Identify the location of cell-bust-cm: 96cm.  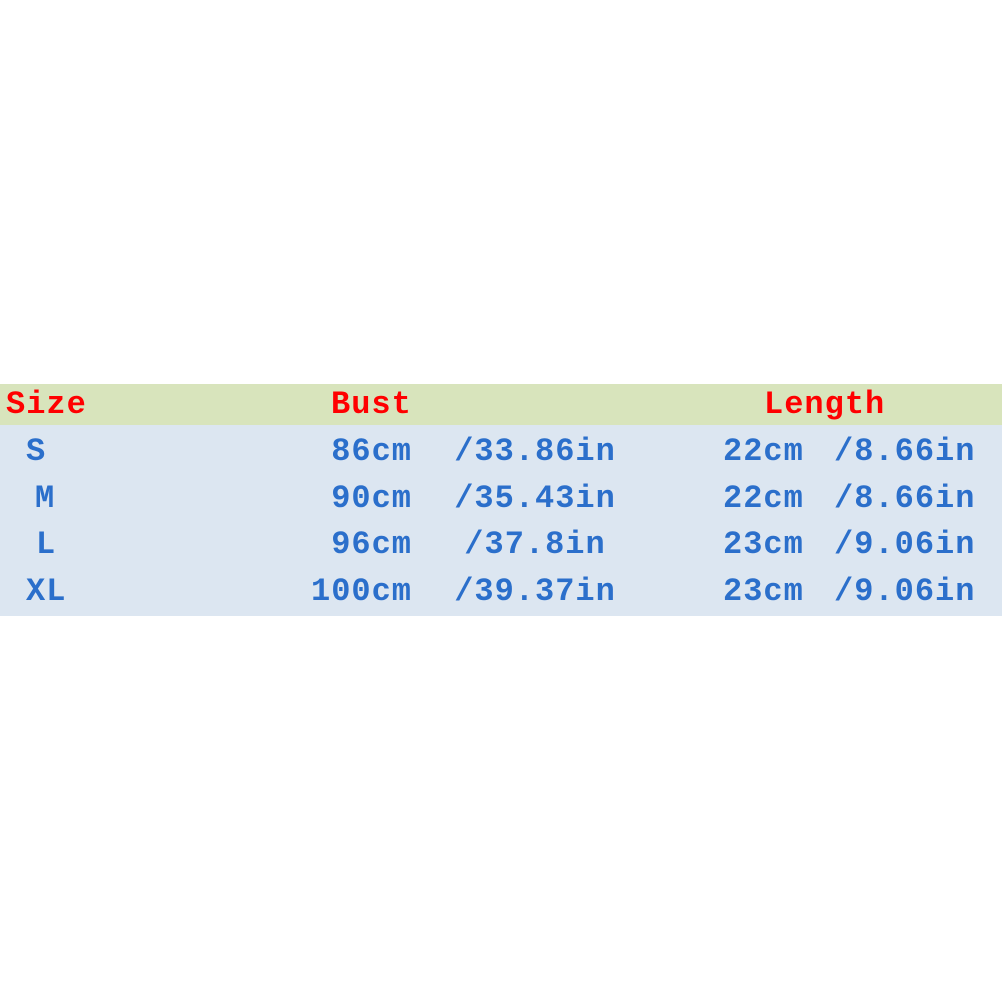
(371, 545).